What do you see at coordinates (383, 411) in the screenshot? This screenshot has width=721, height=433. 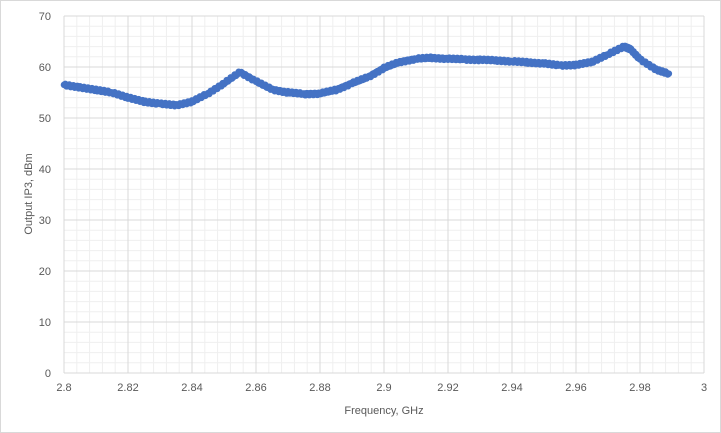 I see `x-axis-title: Frequency, GHz` at bounding box center [383, 411].